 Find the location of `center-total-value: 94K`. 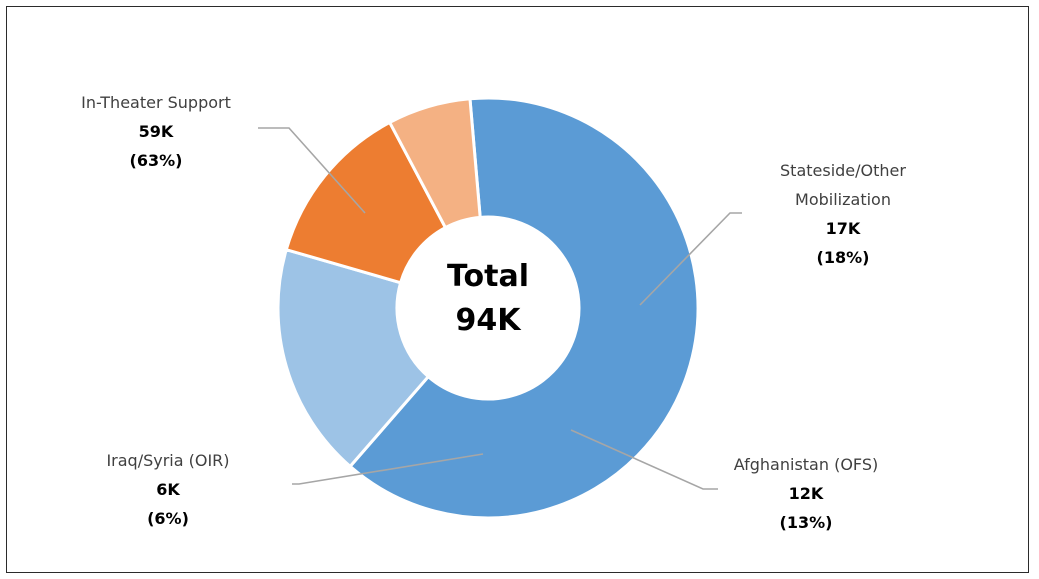

center-total-value: 94K is located at coordinates (489, 320).